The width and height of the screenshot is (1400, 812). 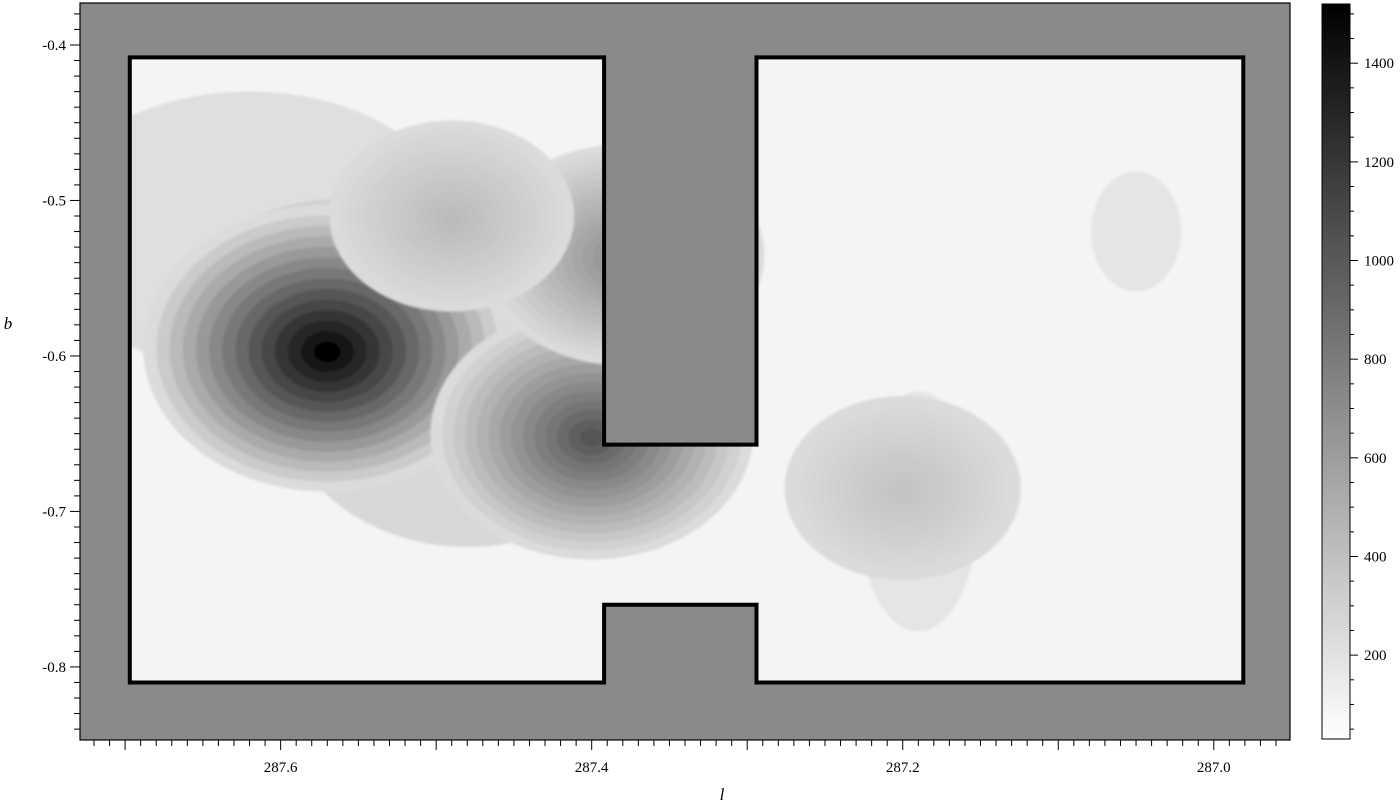 I want to click on x-tick-label: 287.6, so click(x=281, y=768).